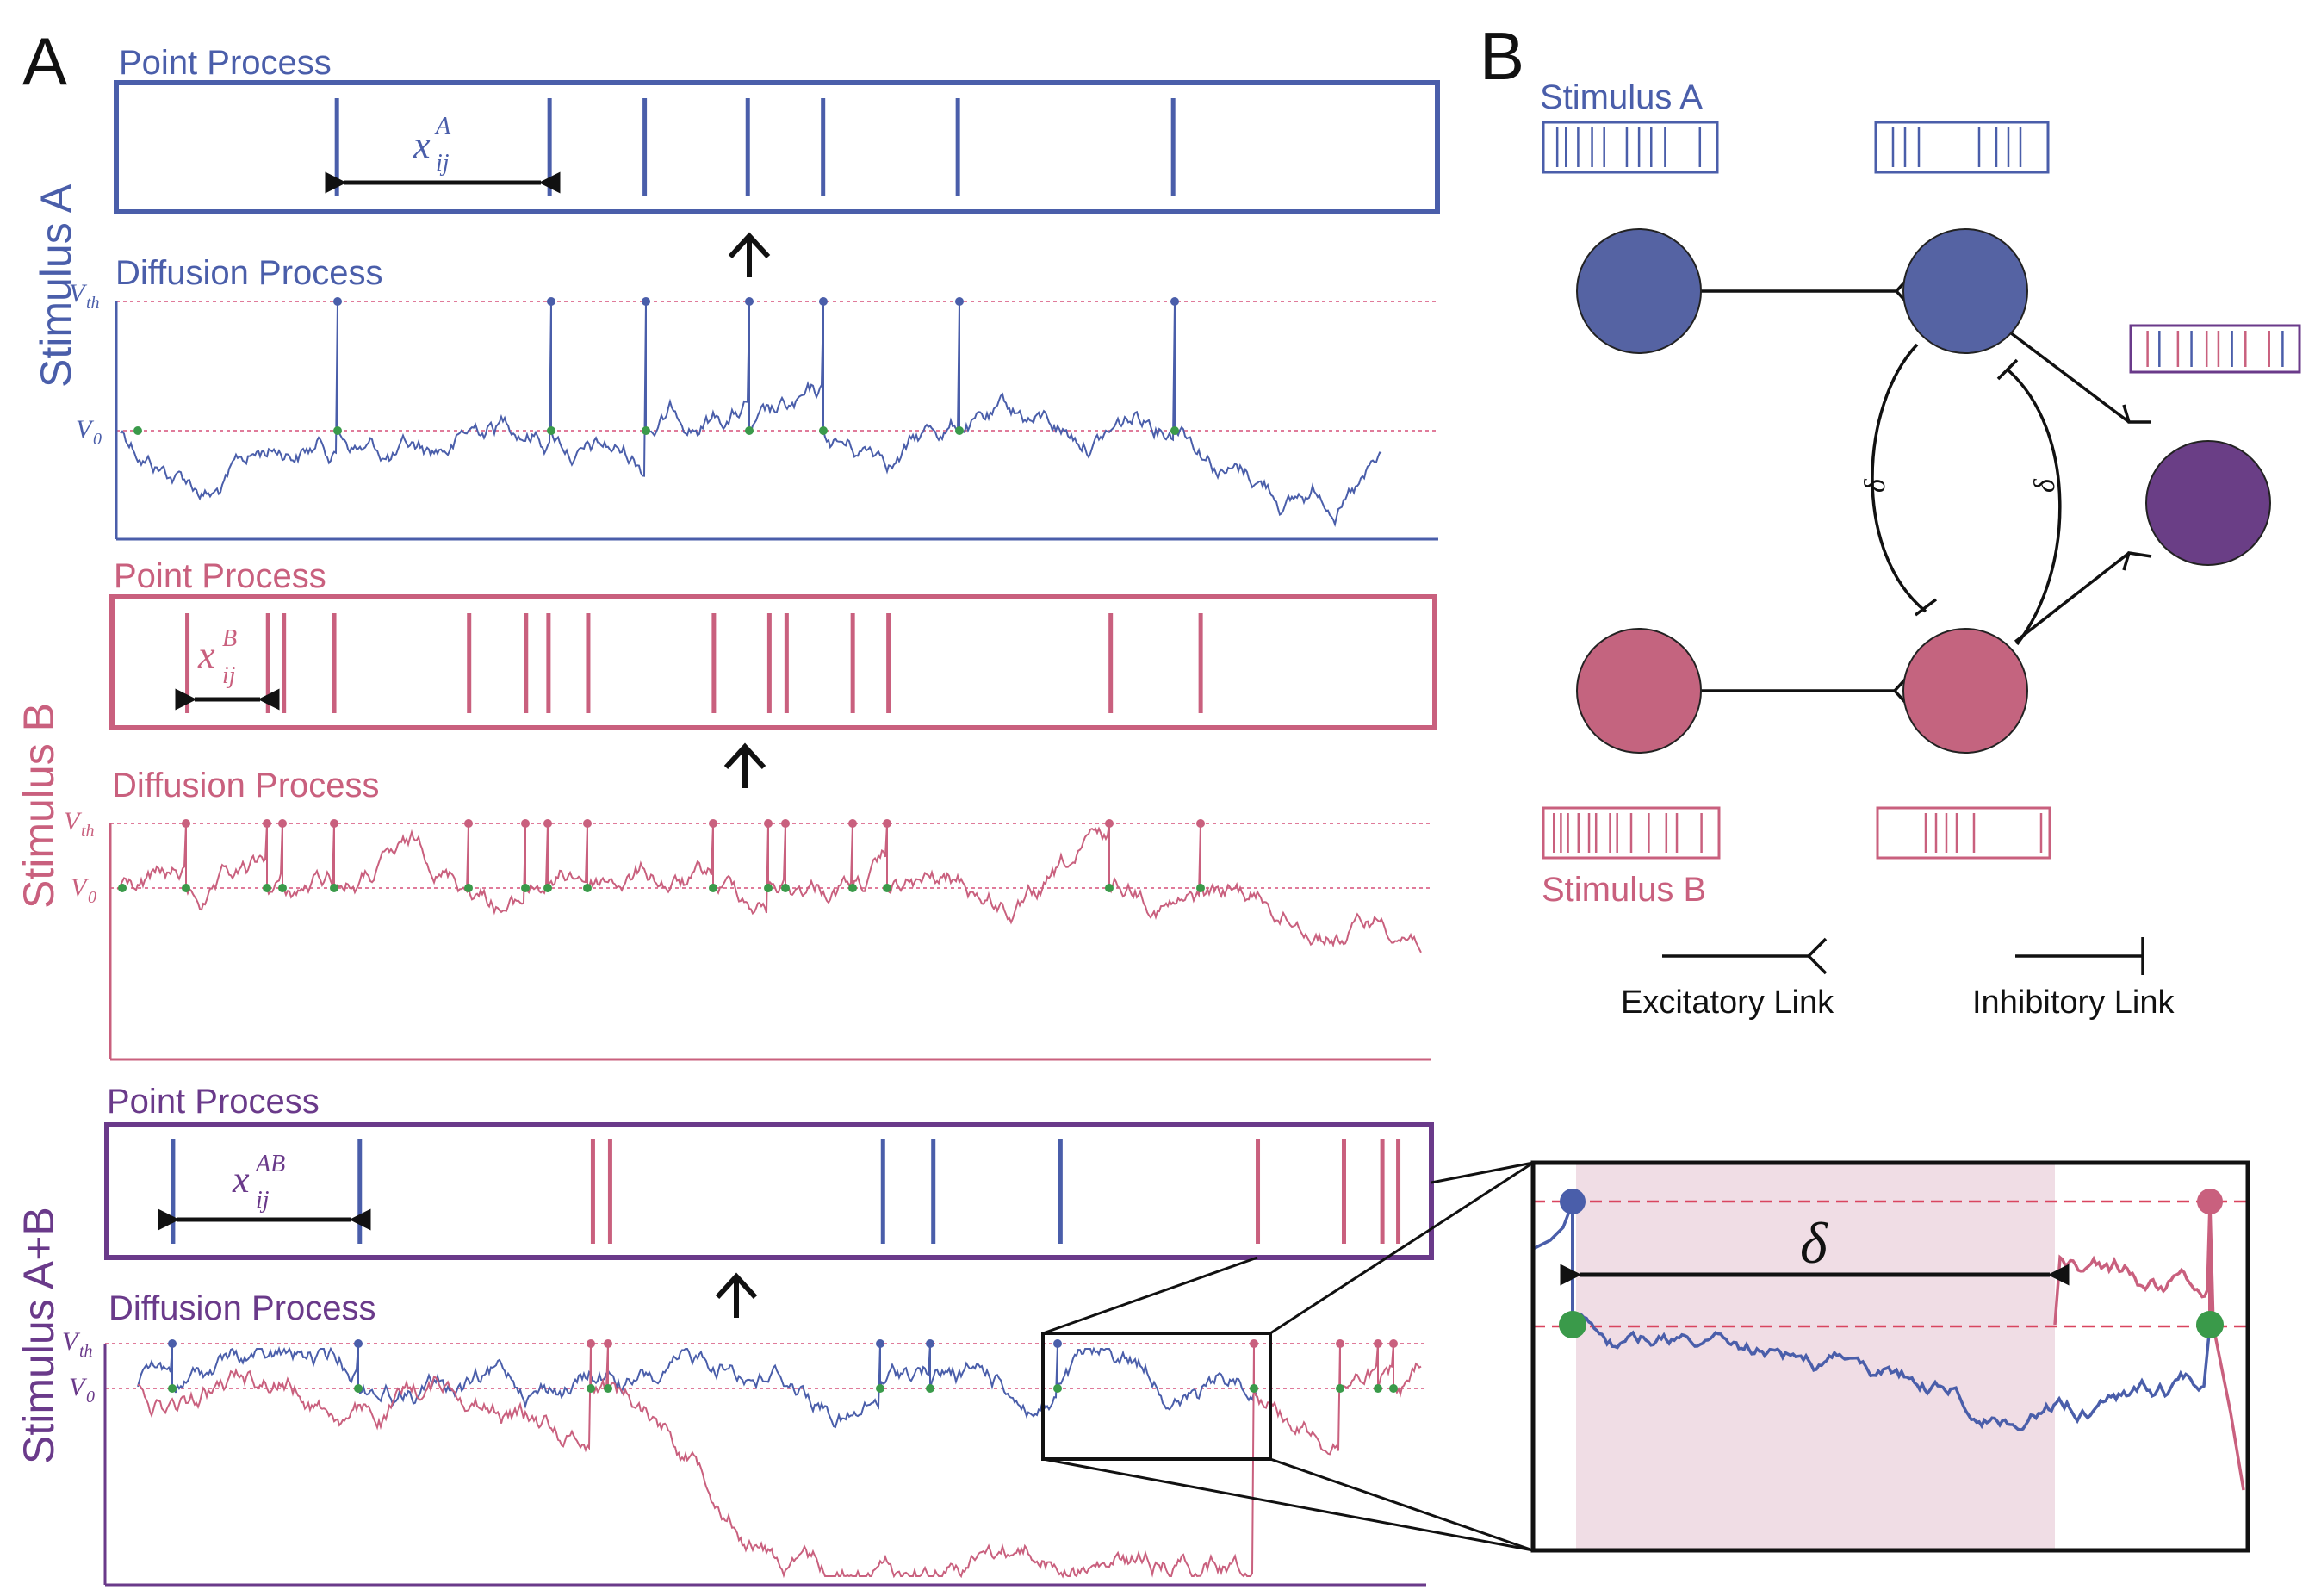  Describe the element at coordinates (1926, 607) in the screenshot. I see `inhibitory-bar-left` at that location.